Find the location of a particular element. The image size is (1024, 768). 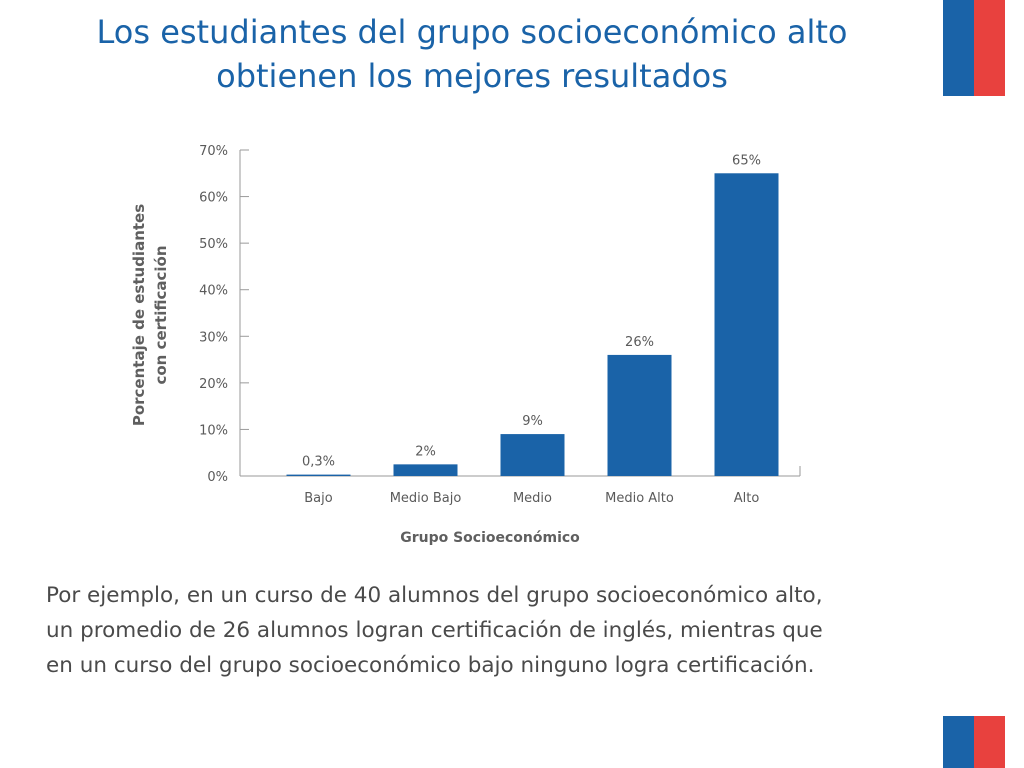

data-label: 65% is located at coordinates (746, 160).